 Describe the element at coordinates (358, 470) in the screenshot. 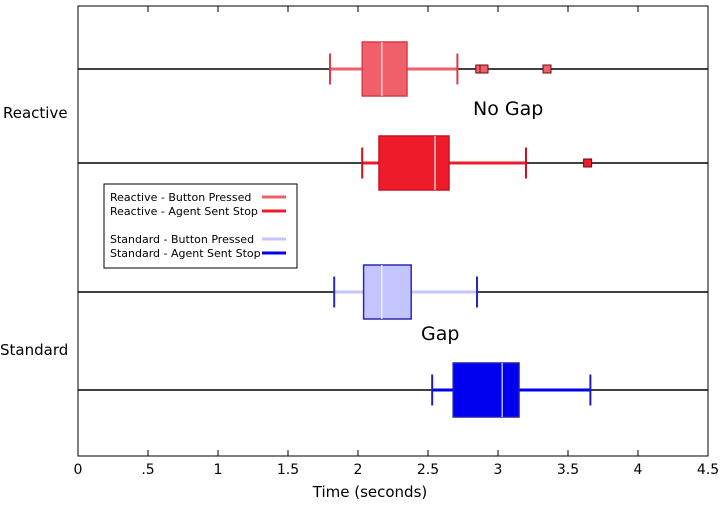

I see `x-tick-label-4: 2` at that location.